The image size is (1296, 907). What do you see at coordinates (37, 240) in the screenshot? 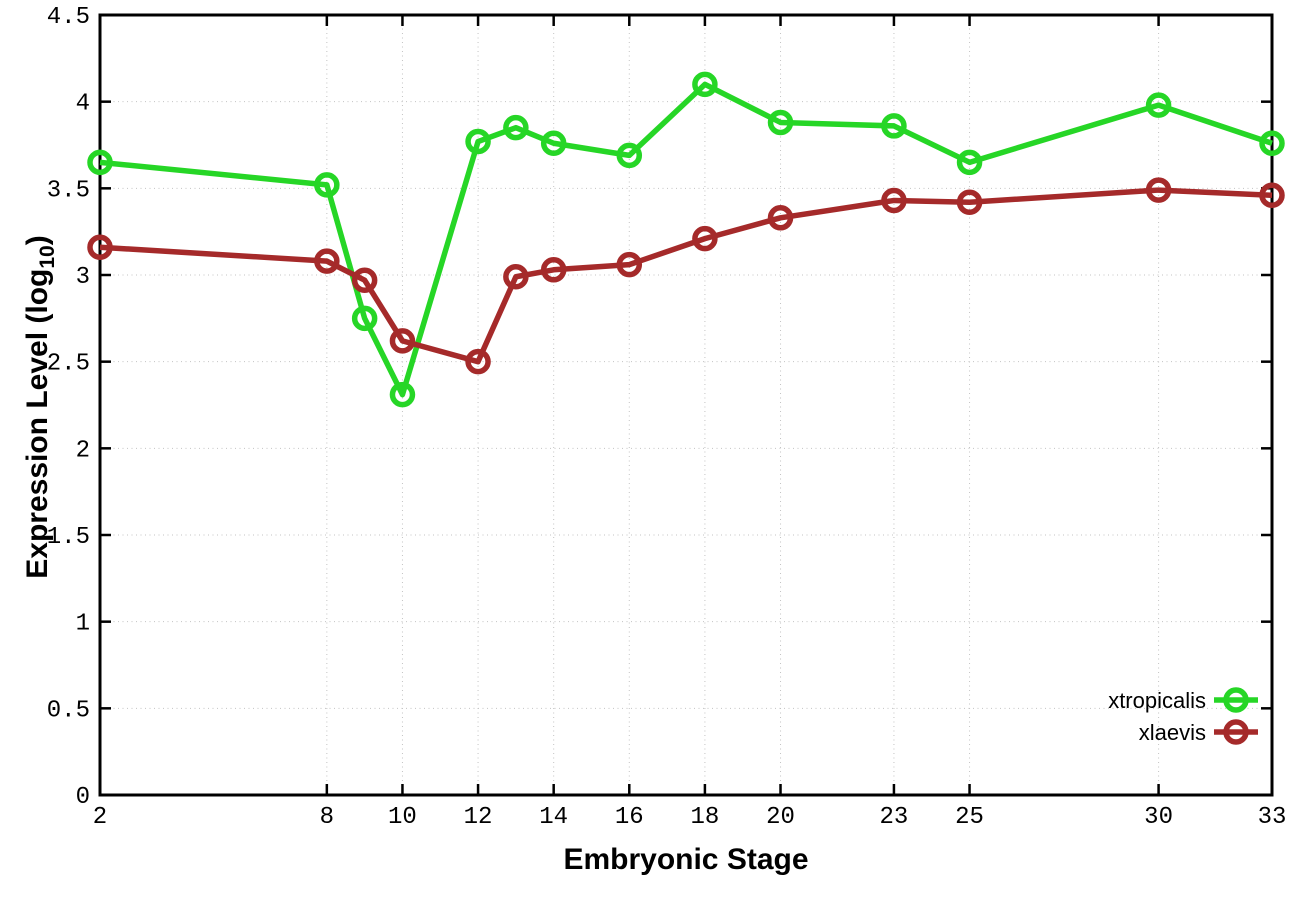
I see `y-axis-title-suffix: )` at bounding box center [37, 240].